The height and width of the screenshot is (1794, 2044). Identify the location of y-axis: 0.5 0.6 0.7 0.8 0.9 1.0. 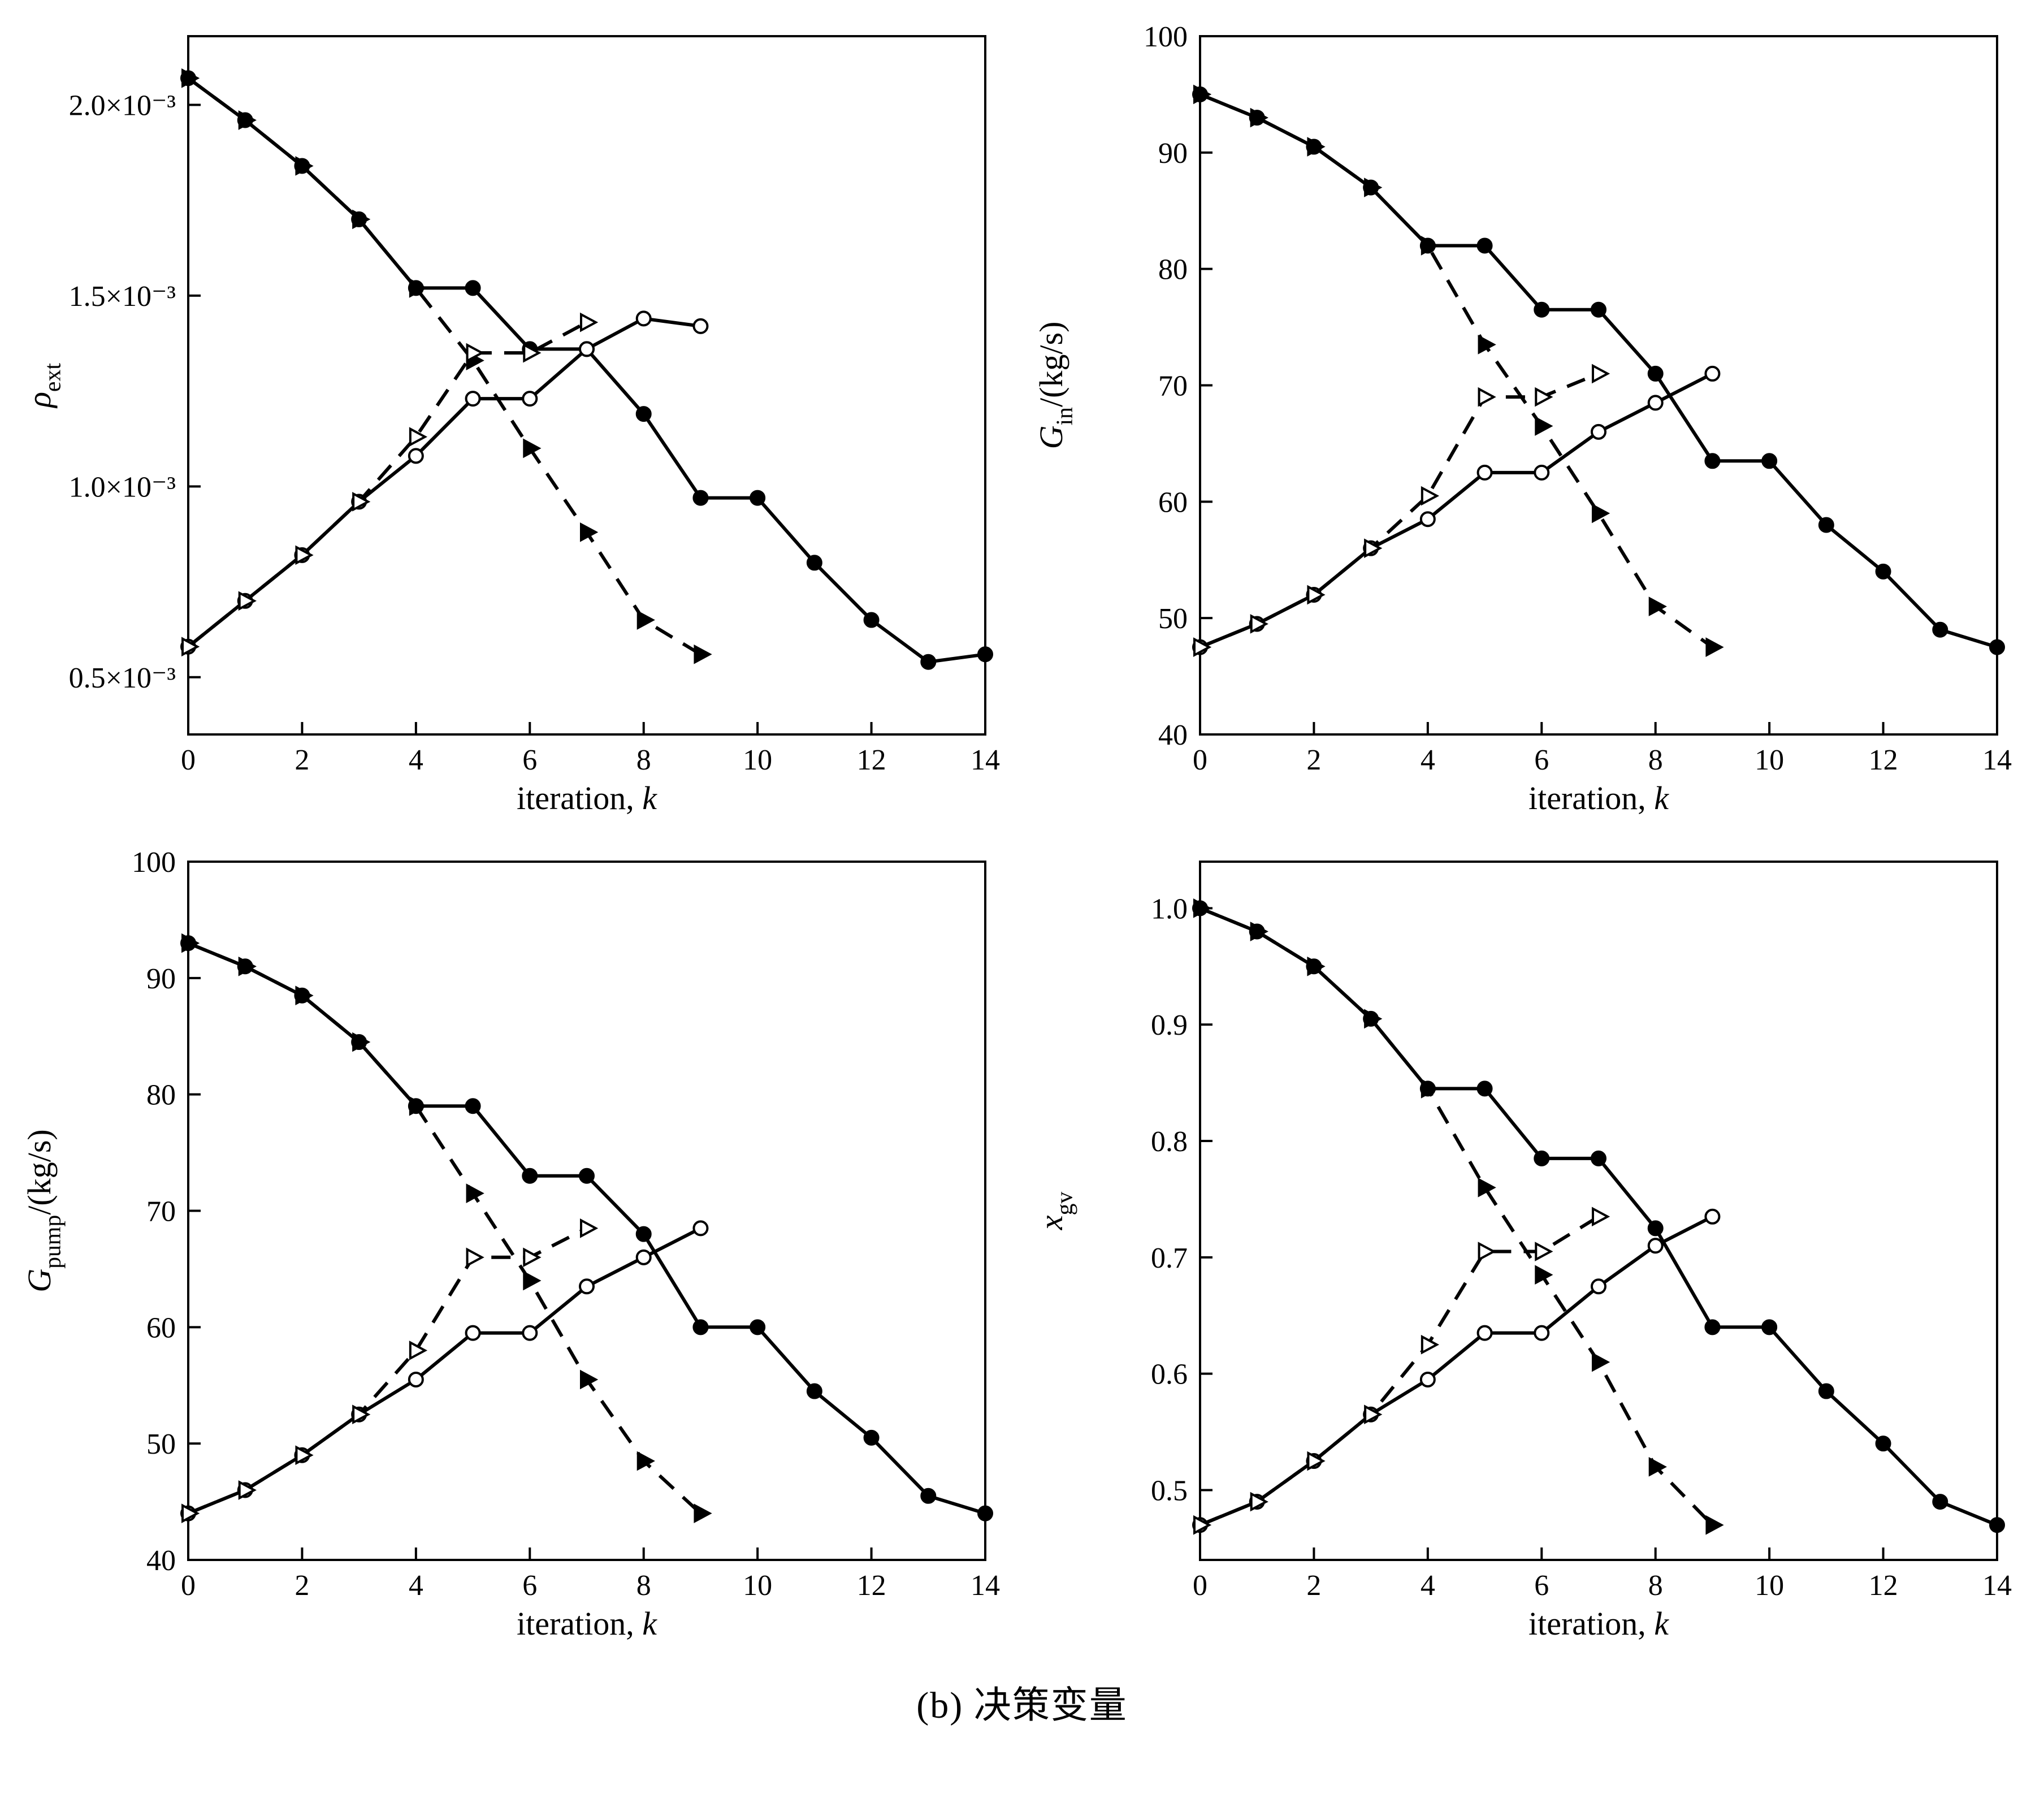
(1181, 1200).